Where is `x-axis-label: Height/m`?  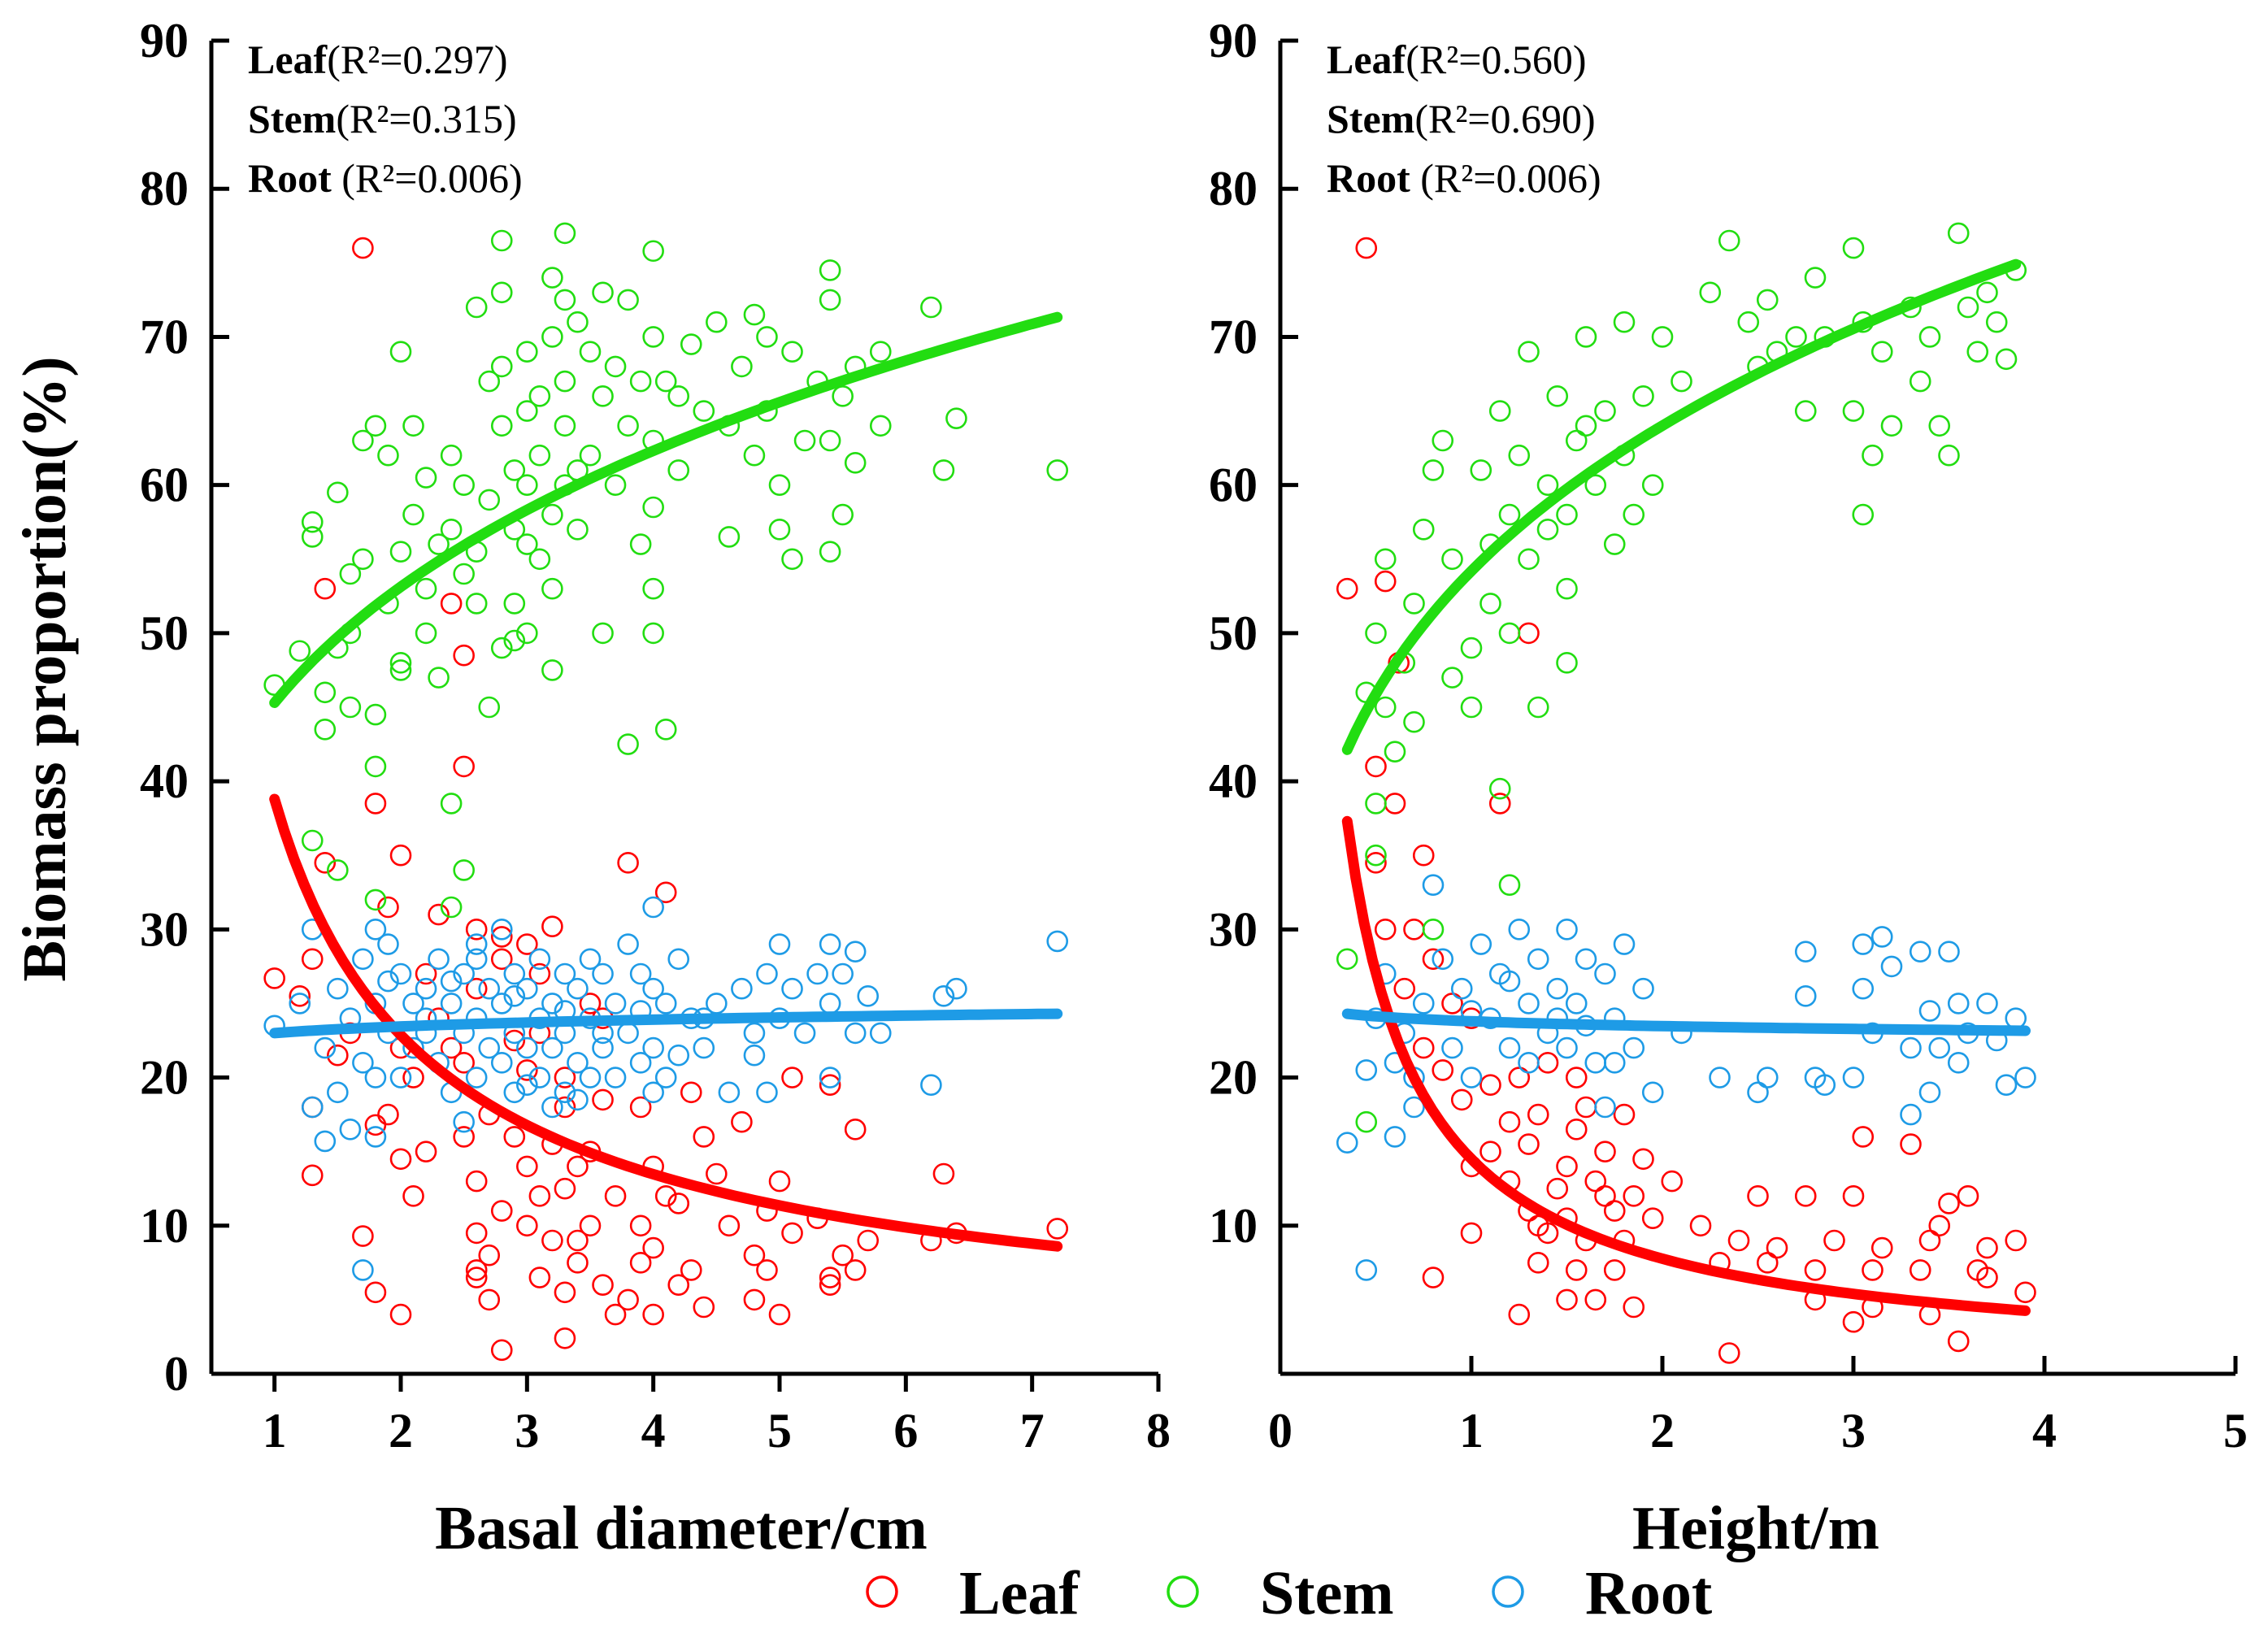
x-axis-label: Height/m is located at coordinates (1756, 1528).